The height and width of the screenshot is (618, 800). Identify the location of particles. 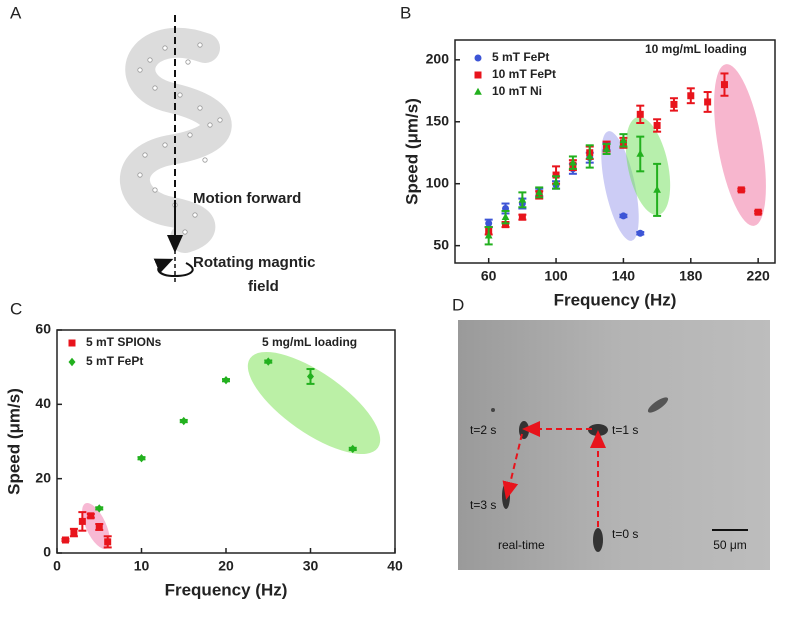
(180, 138).